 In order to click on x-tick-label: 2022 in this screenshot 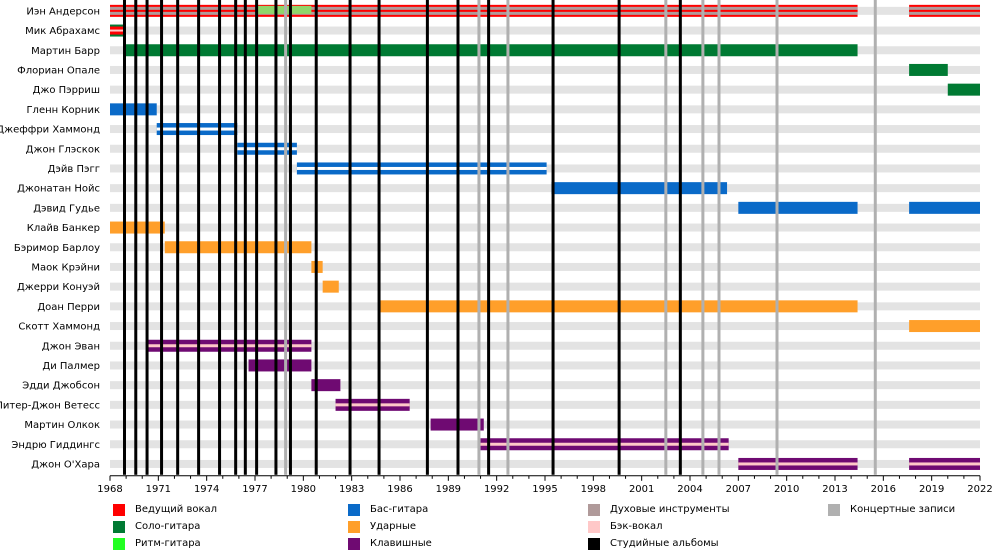, I will do `click(979, 489)`.